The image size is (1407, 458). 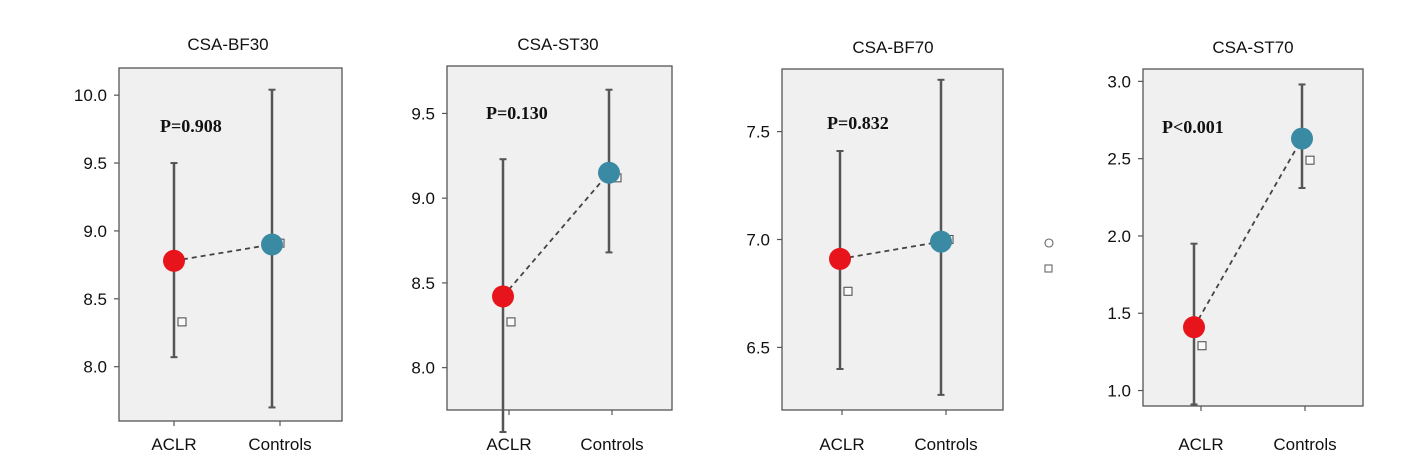 What do you see at coordinates (90, 95) in the screenshot?
I see `y-tick-label: 10.0` at bounding box center [90, 95].